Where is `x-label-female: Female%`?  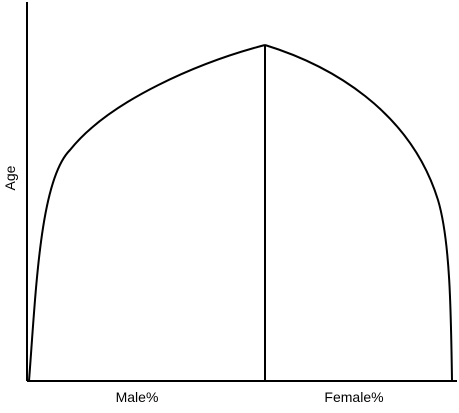 x-label-female: Female% is located at coordinates (353, 397).